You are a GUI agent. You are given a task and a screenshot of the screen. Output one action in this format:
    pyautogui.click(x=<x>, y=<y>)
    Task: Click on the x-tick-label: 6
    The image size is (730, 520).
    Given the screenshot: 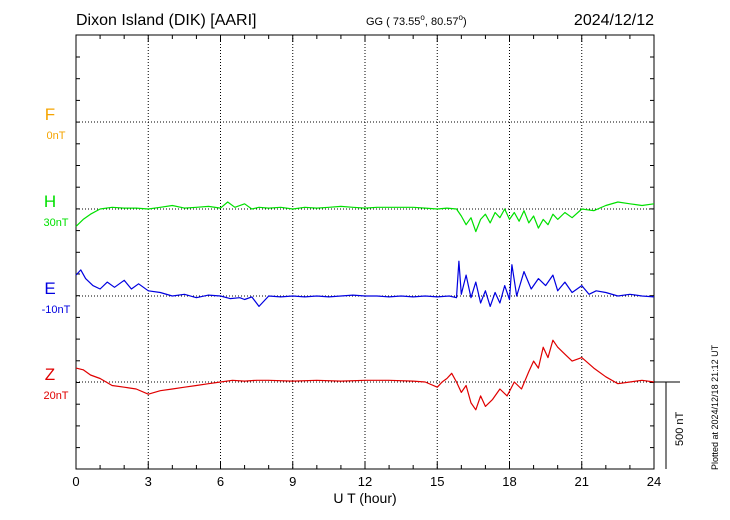 What is the action you would take?
    pyautogui.click(x=220, y=481)
    